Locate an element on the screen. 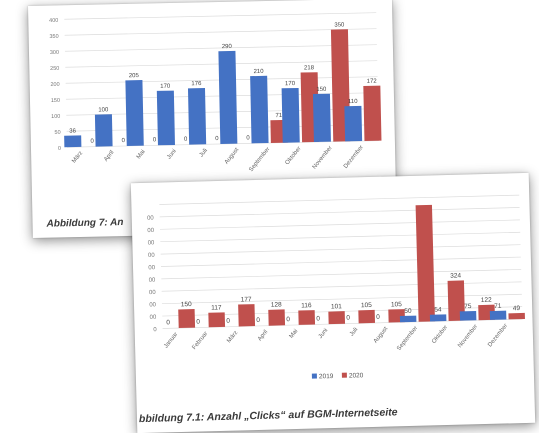  data-label: 101 is located at coordinates (336, 306).